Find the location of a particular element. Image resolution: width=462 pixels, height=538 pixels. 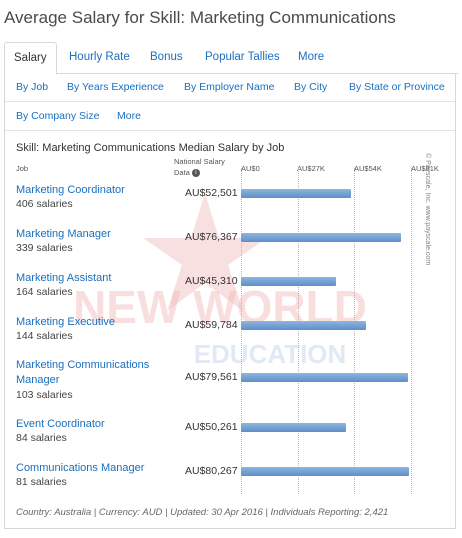

subnav-by-years-experience: By Years Experience is located at coordinates (115, 87).